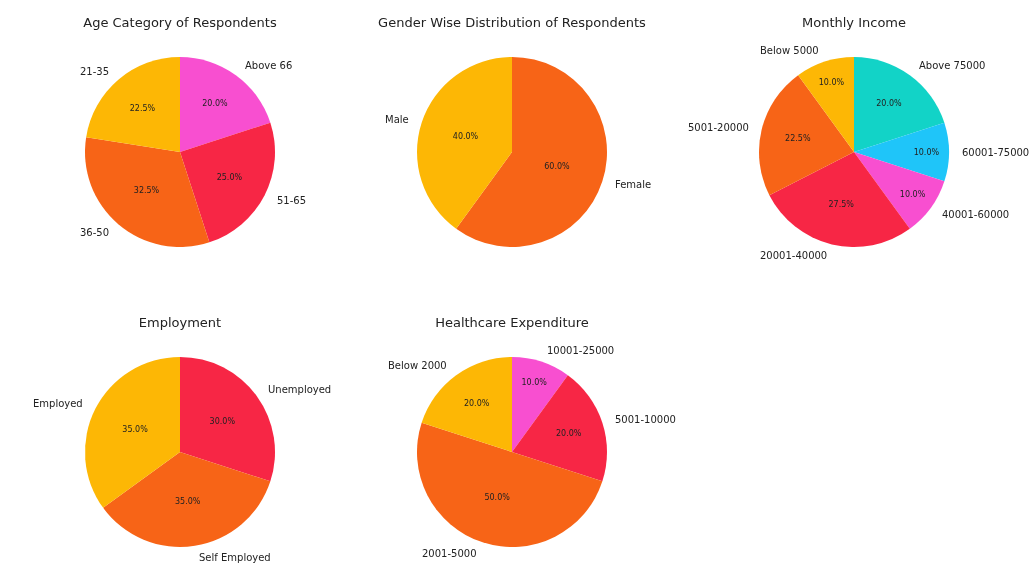 This screenshot has height=573, width=1036. What do you see at coordinates (512, 322) in the screenshot?
I see `chart-title: Healthcare Expenditure` at bounding box center [512, 322].